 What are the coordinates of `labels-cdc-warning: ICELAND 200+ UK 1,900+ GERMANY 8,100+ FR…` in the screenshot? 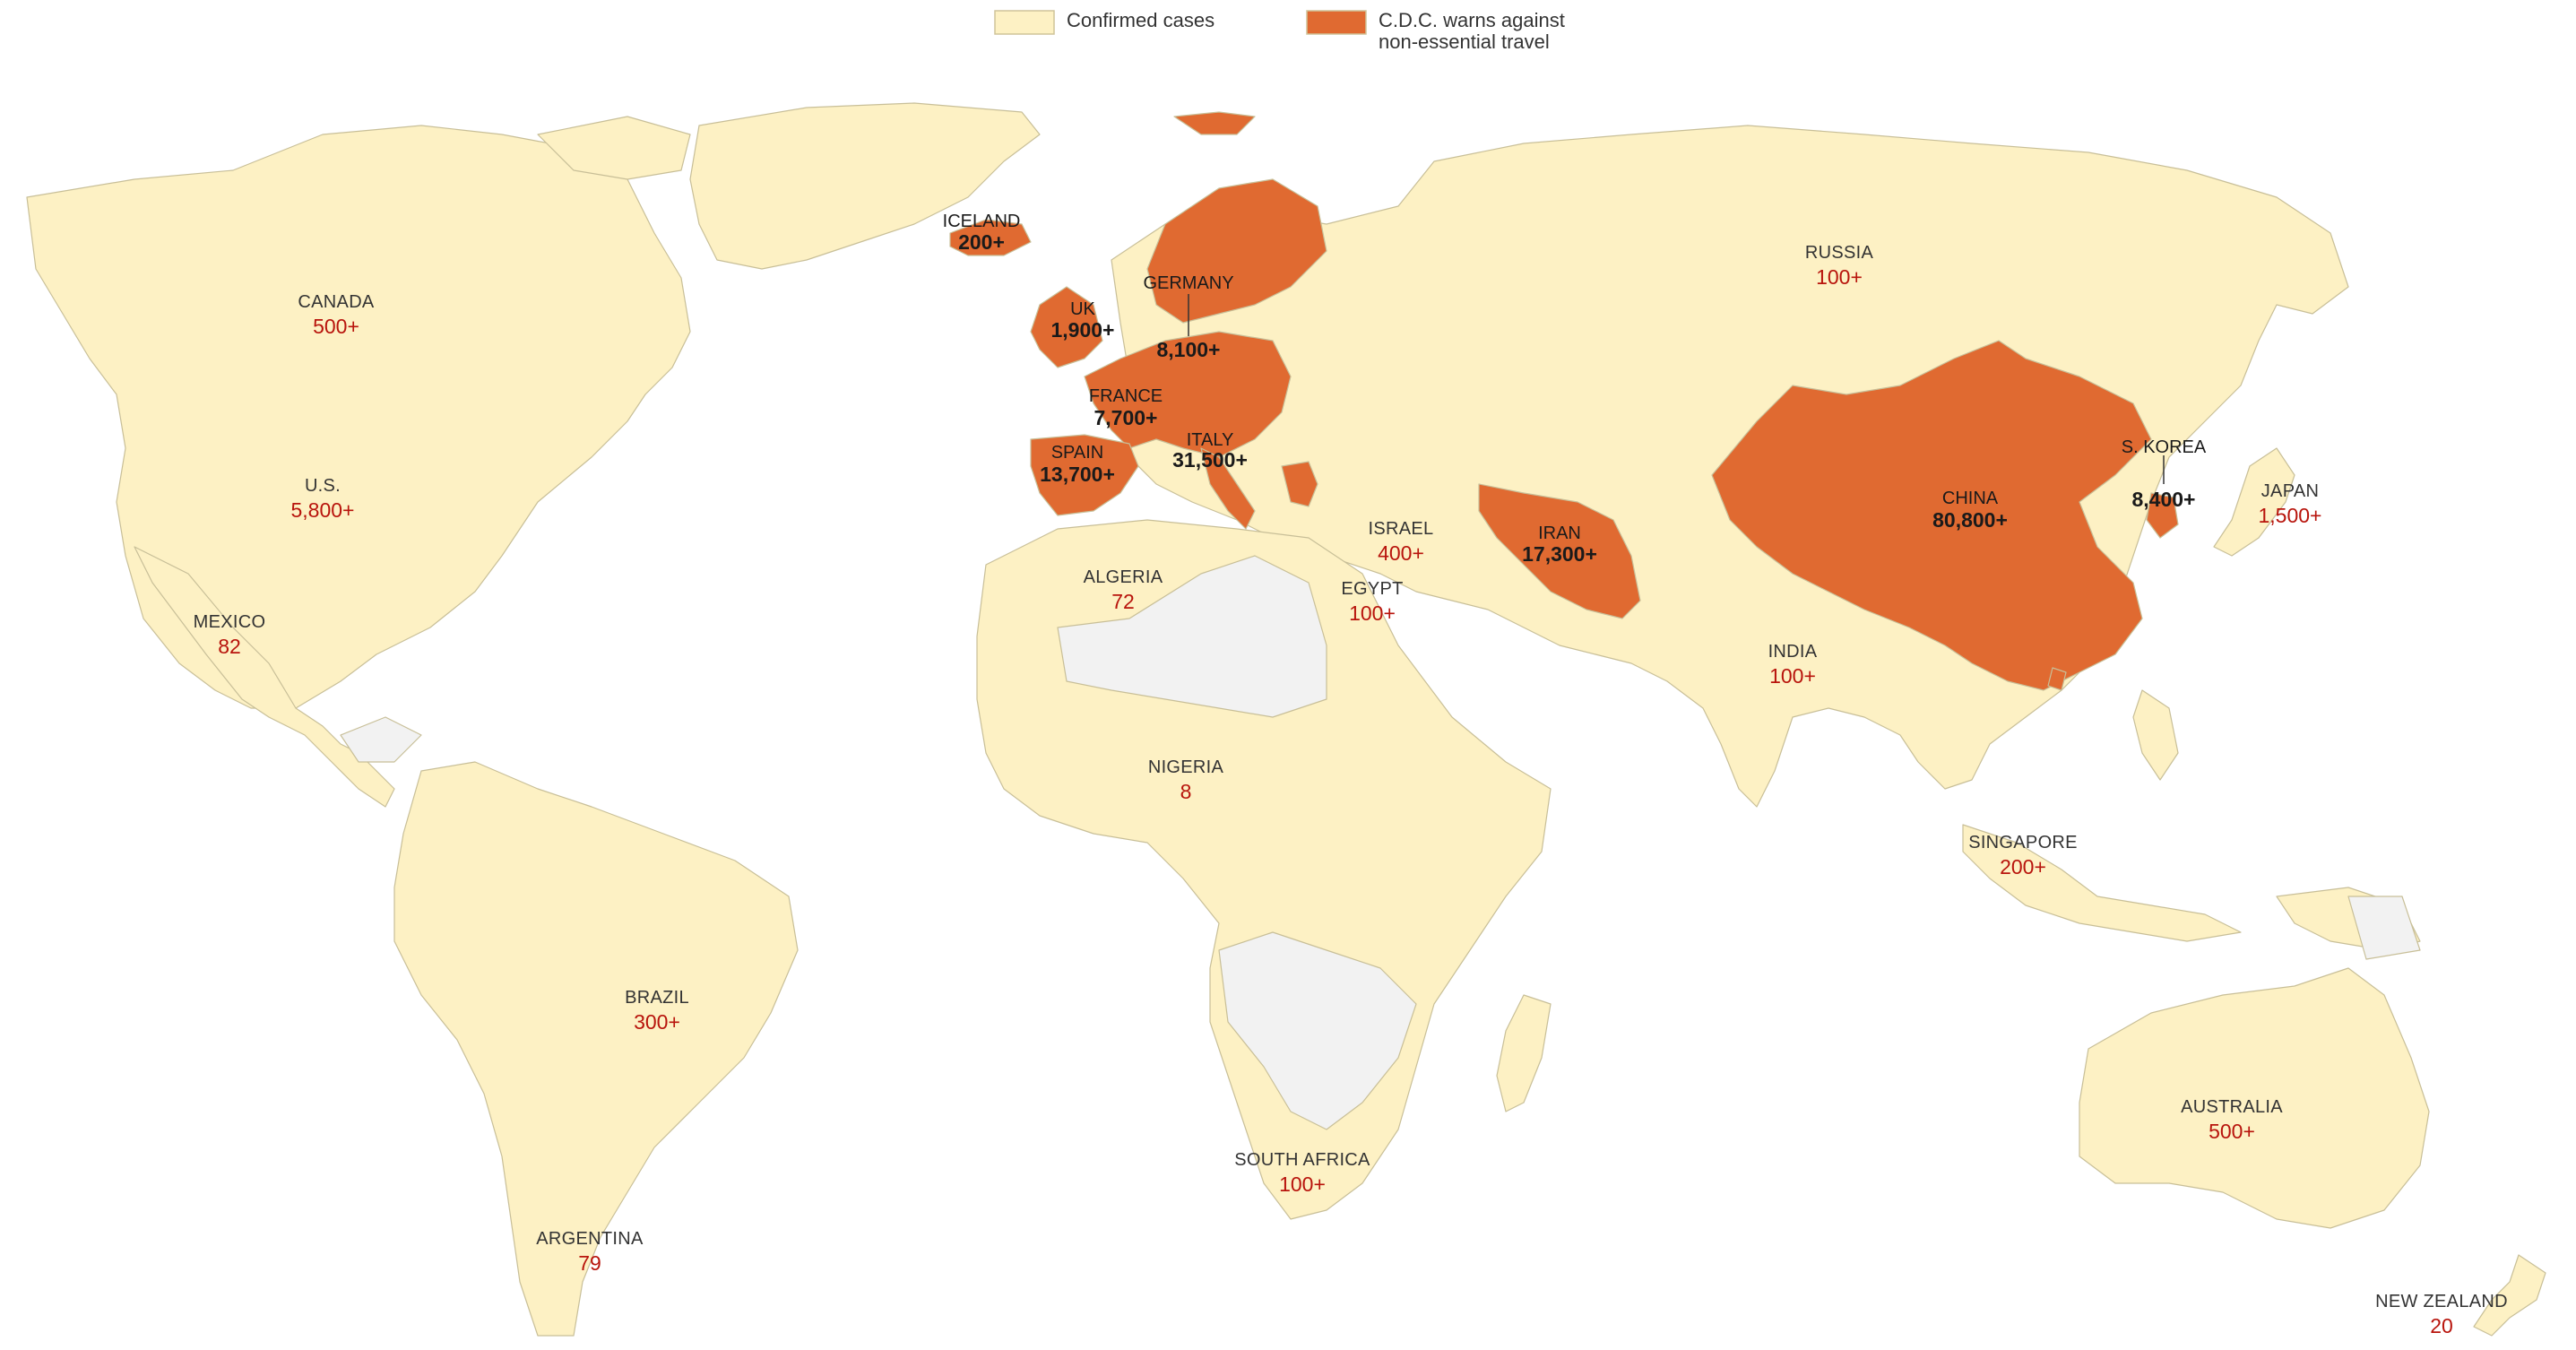 It's located at (1575, 389).